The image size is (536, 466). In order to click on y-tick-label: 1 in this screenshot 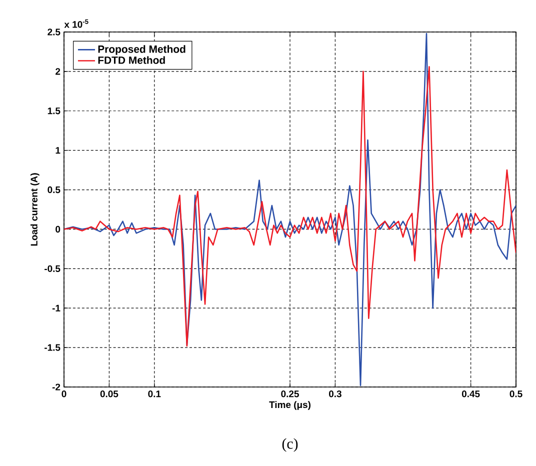, I will do `click(58, 150)`.